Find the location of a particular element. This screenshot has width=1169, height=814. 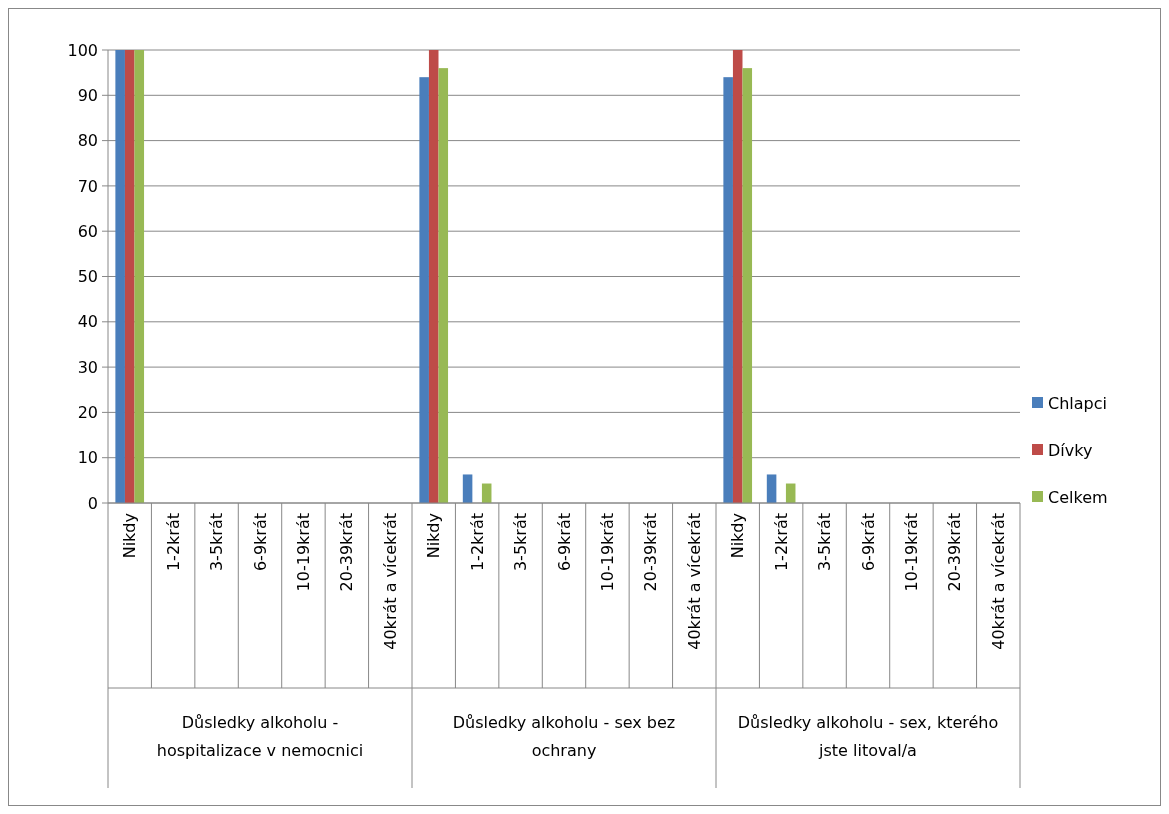

text: Důsledky alkoholu - sex bez ochrany is located at coordinates (564, 736).